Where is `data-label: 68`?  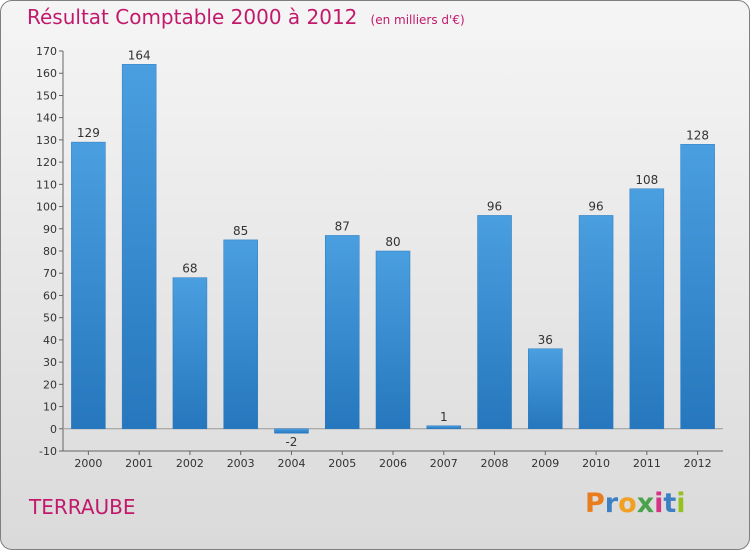
data-label: 68 is located at coordinates (189, 269).